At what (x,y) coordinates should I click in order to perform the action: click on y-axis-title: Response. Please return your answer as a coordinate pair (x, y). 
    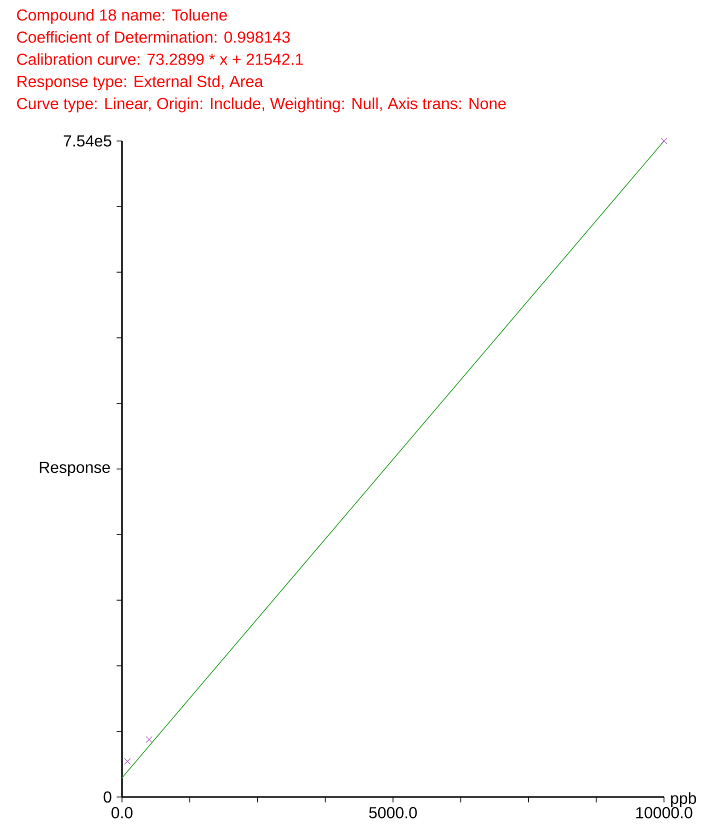
    Looking at the image, I should click on (75, 469).